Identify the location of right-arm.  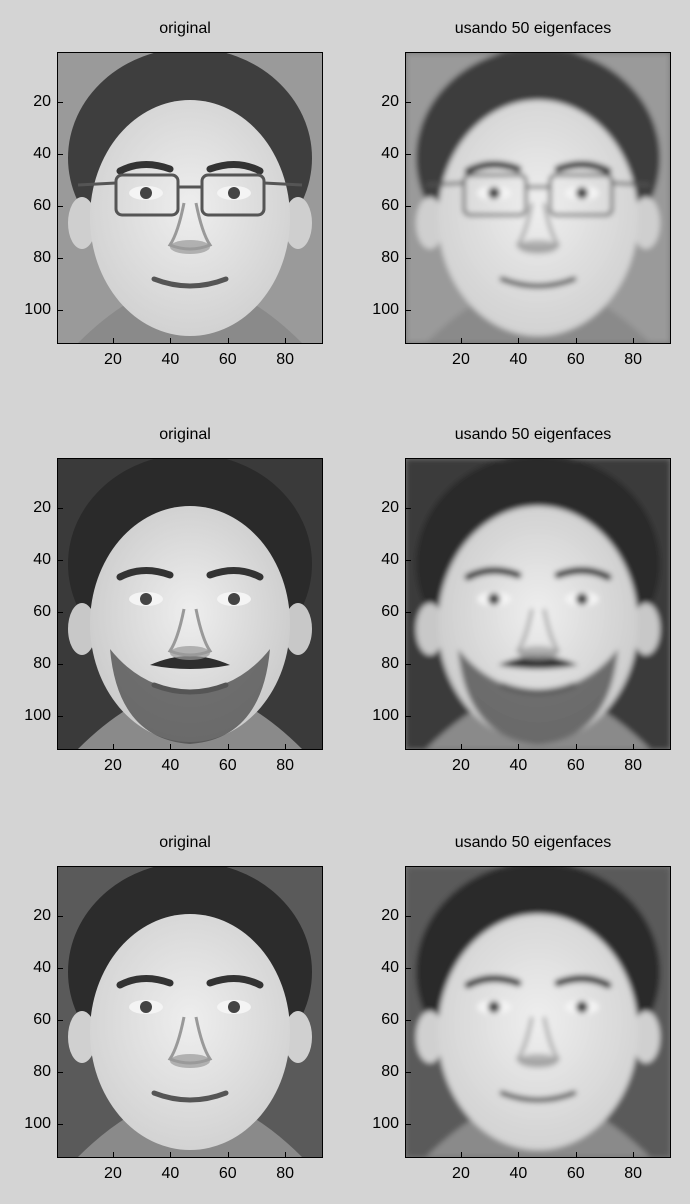
(631, 184).